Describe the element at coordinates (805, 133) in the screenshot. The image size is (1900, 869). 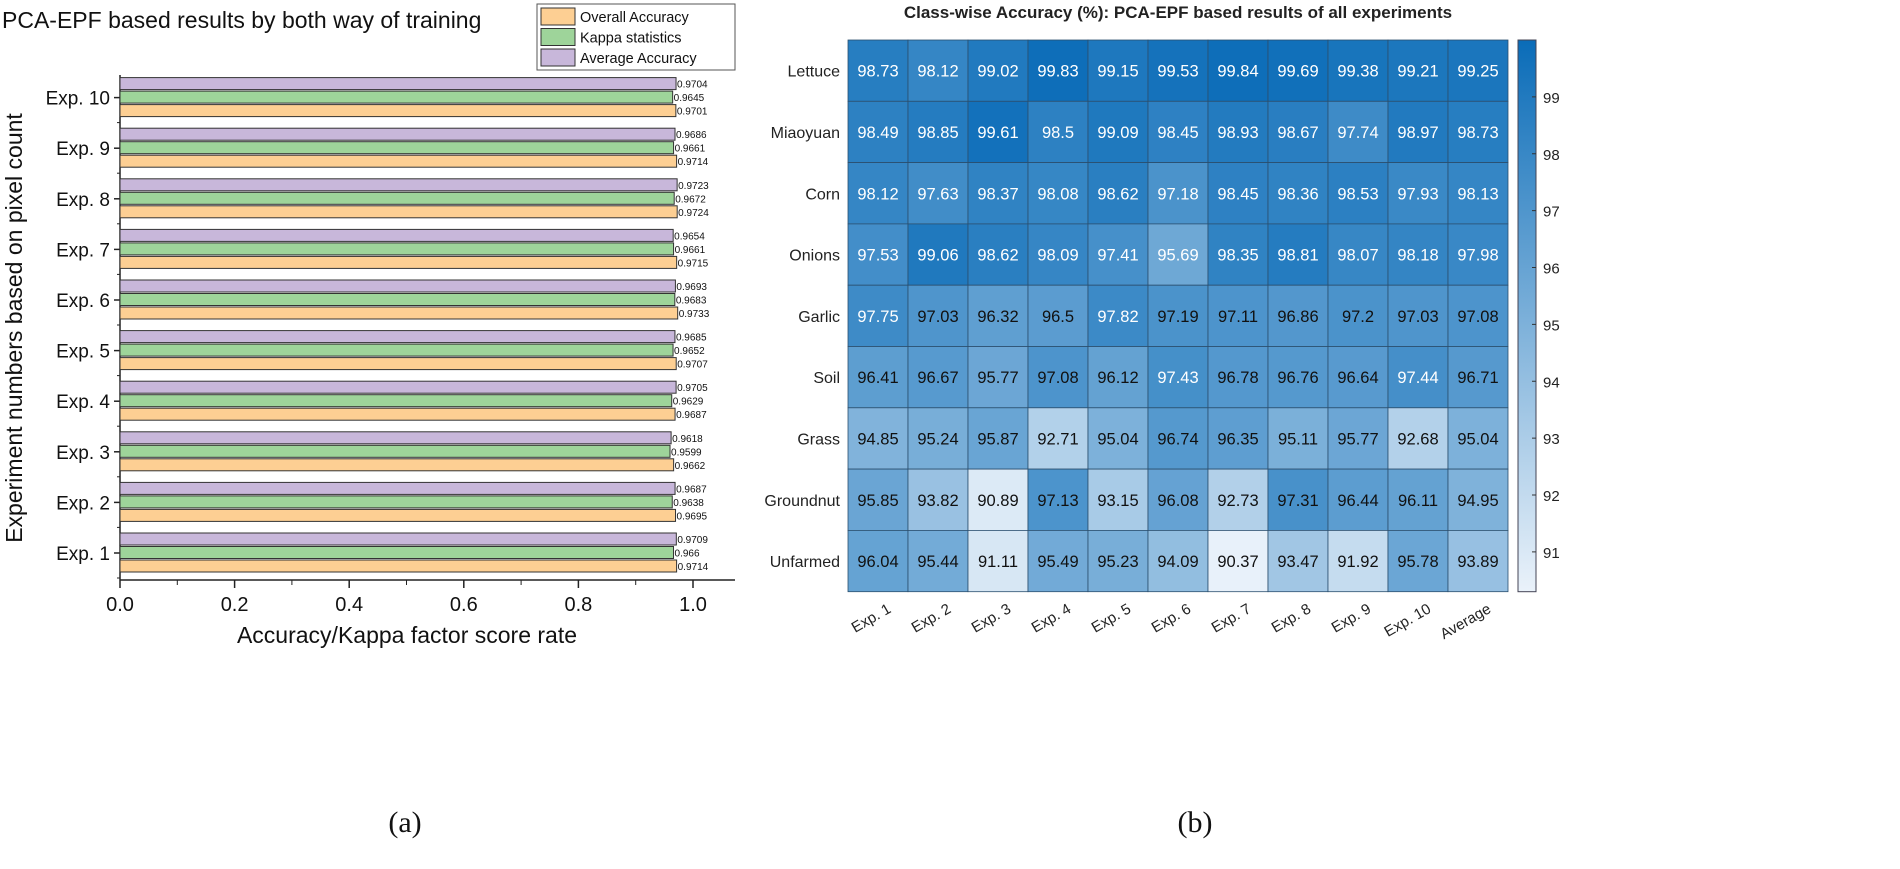
I see `heatmap-row-label: Miaoyuan` at that location.